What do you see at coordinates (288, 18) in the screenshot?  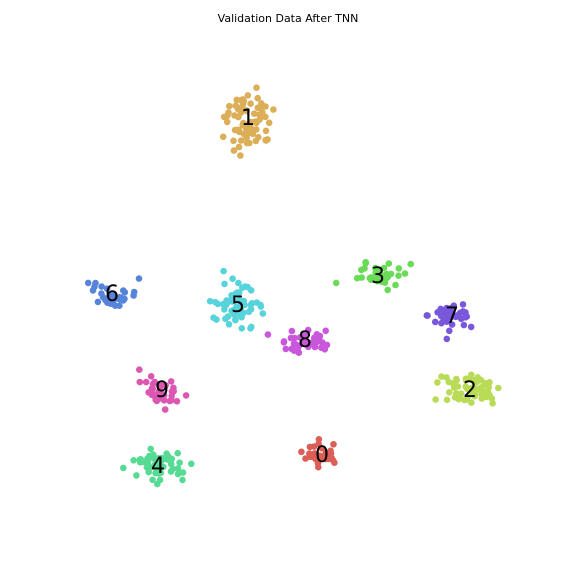 I see `chart-title: Validation Data After TNN` at bounding box center [288, 18].